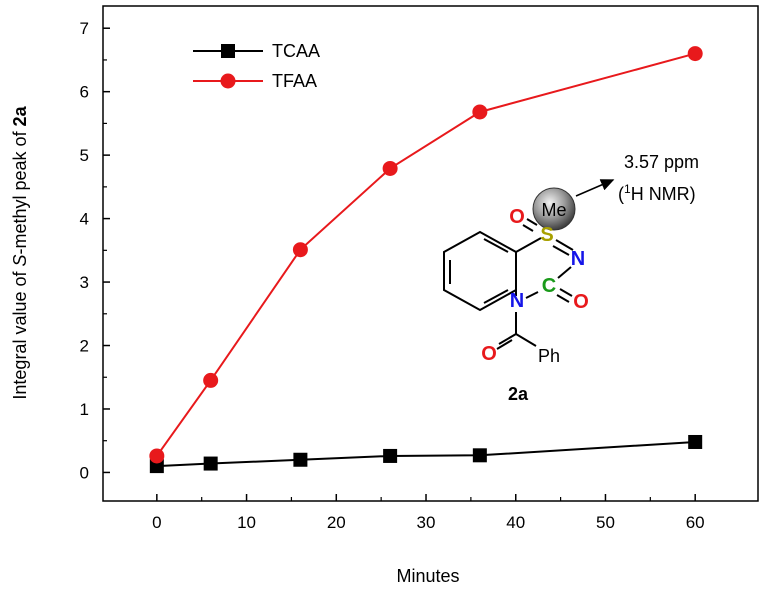 The height and width of the screenshot is (590, 772). Describe the element at coordinates (336, 522) in the screenshot. I see `x-tick-label: 20` at that location.